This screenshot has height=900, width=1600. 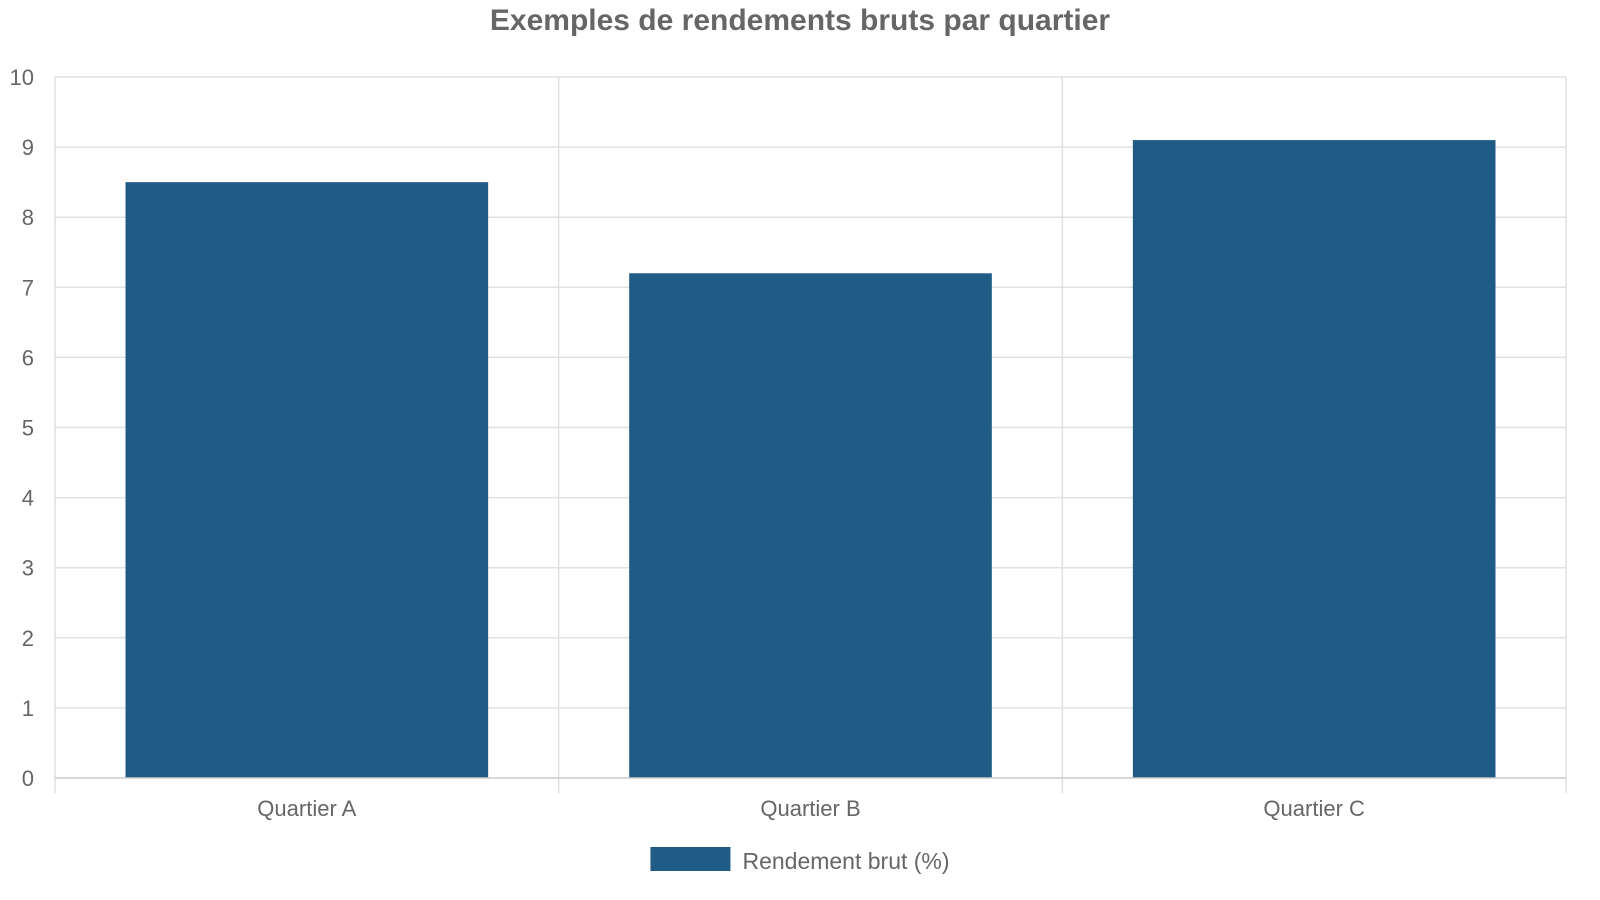 What do you see at coordinates (1314, 808) in the screenshot?
I see `x-tick-label: Quartier C` at bounding box center [1314, 808].